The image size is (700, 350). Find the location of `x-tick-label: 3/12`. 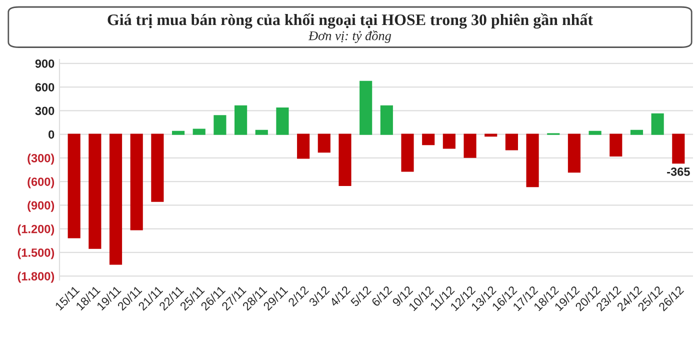

x-tick-label: 3/12 is located at coordinates (319, 296).